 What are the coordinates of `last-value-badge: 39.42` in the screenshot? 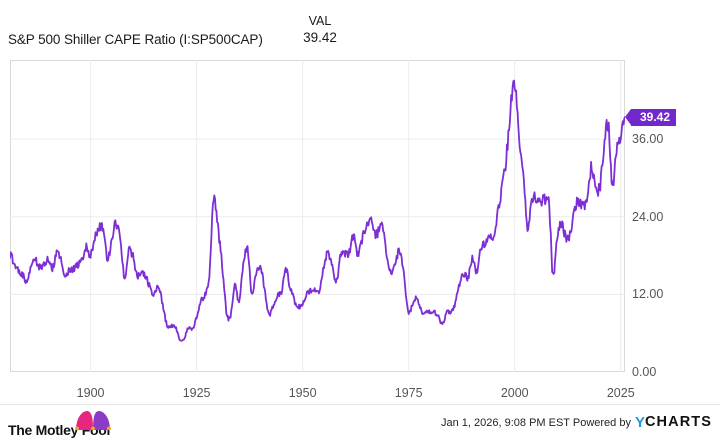 It's located at (651, 117).